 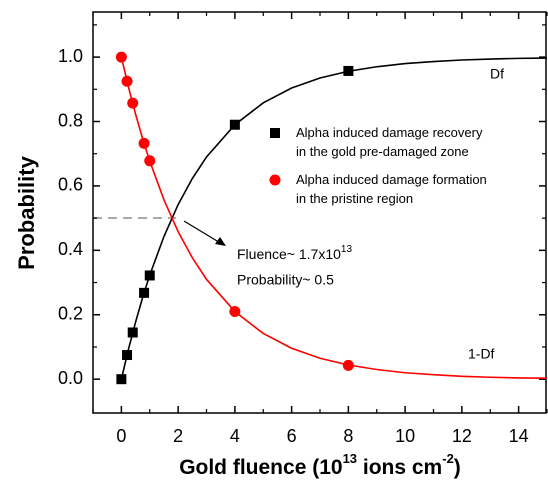 What do you see at coordinates (70, 185) in the screenshot?
I see `y-tick-label: 0.6` at bounding box center [70, 185].